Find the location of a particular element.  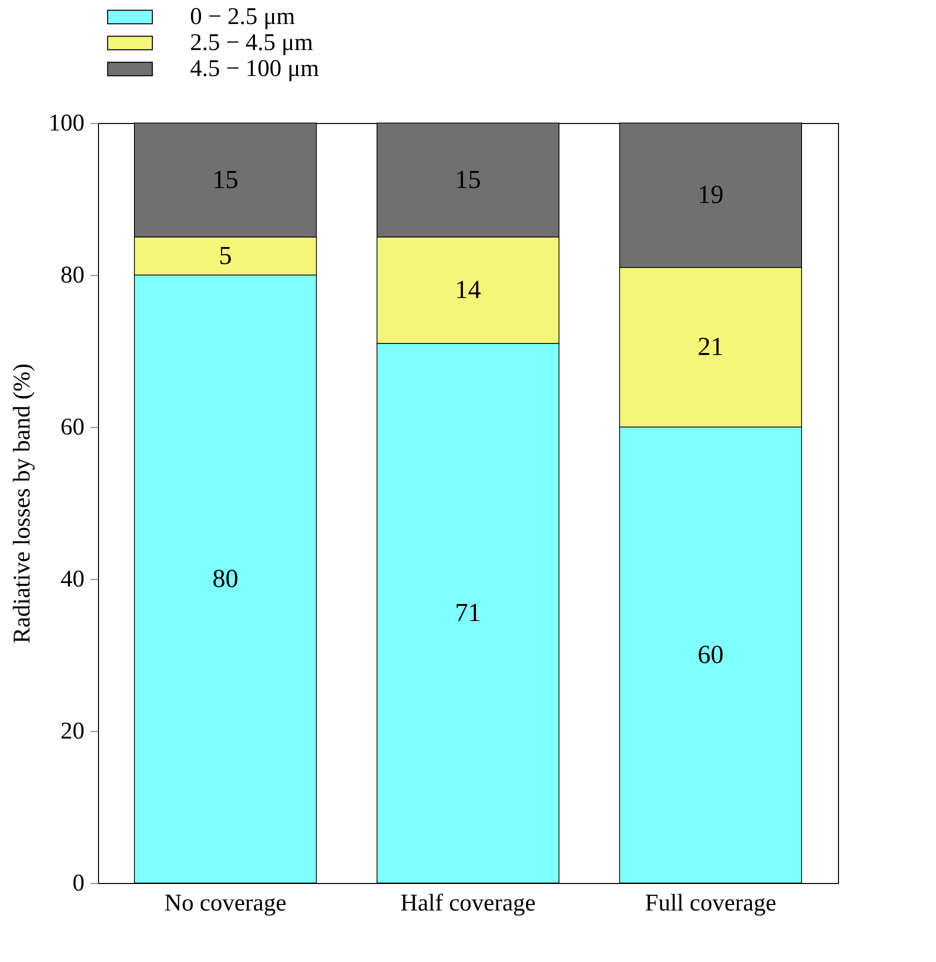

x-tick-label: No coverage is located at coordinates (225, 903).